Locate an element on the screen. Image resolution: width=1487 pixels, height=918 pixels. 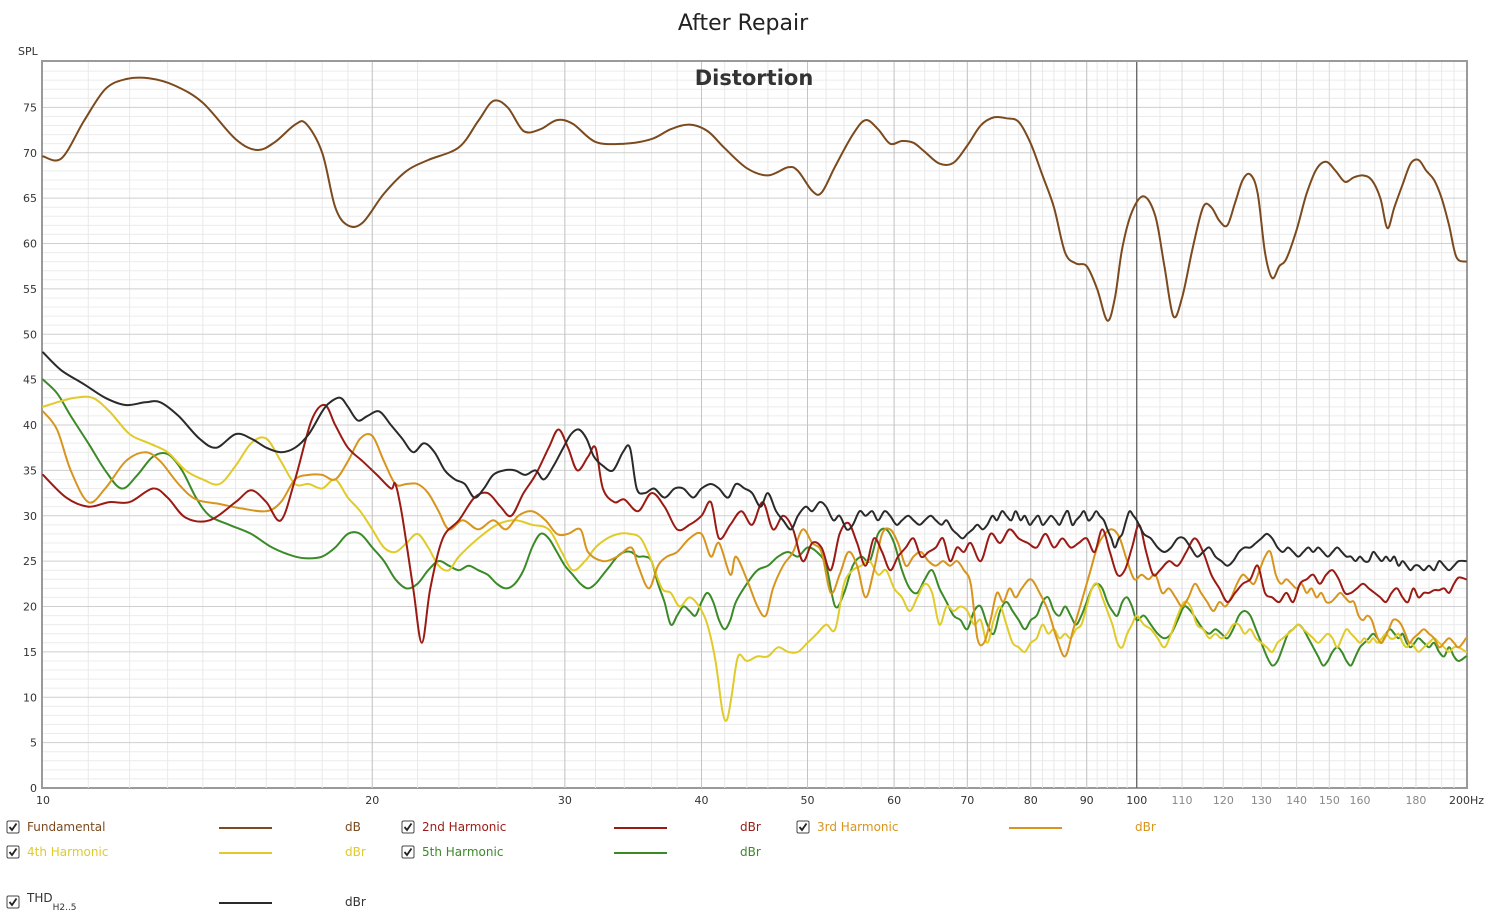
legend-label: 5th Harmonic is located at coordinates (462, 852).